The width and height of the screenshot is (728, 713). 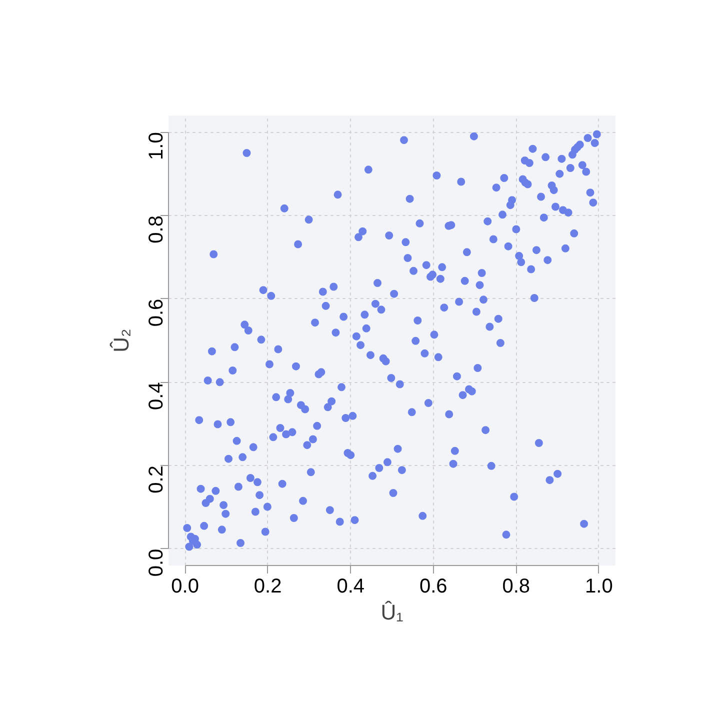 What do you see at coordinates (157, 396) in the screenshot?
I see `y-tick-label: 0.4` at bounding box center [157, 396].